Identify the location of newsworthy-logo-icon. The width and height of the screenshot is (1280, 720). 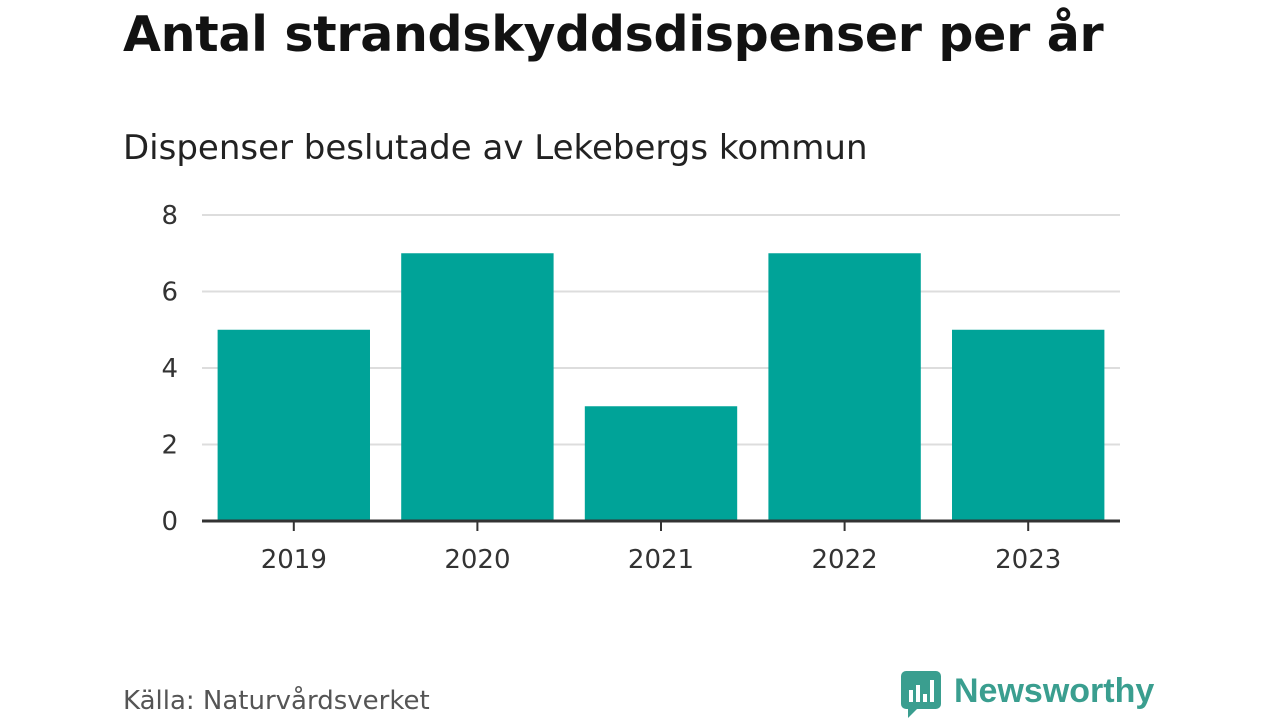
(921, 694).